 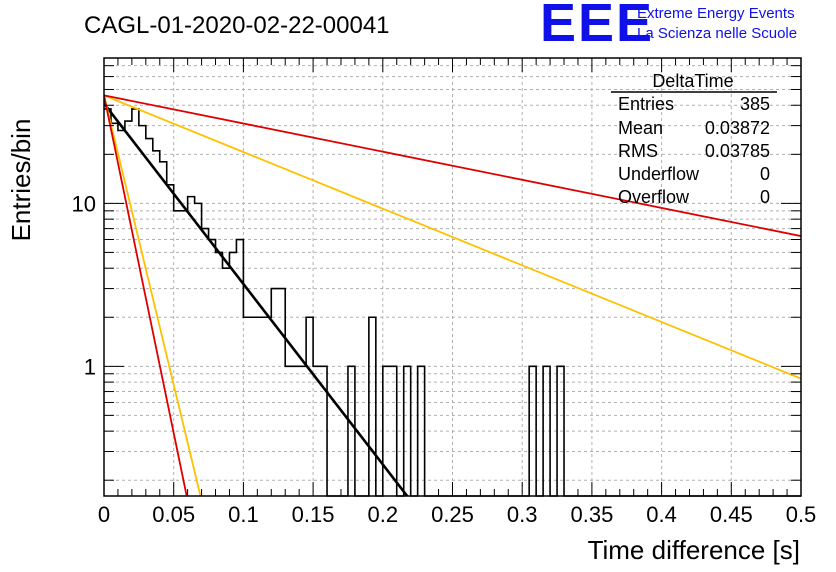 What do you see at coordinates (84, 203) in the screenshot?
I see `y-tick-label: 10` at bounding box center [84, 203].